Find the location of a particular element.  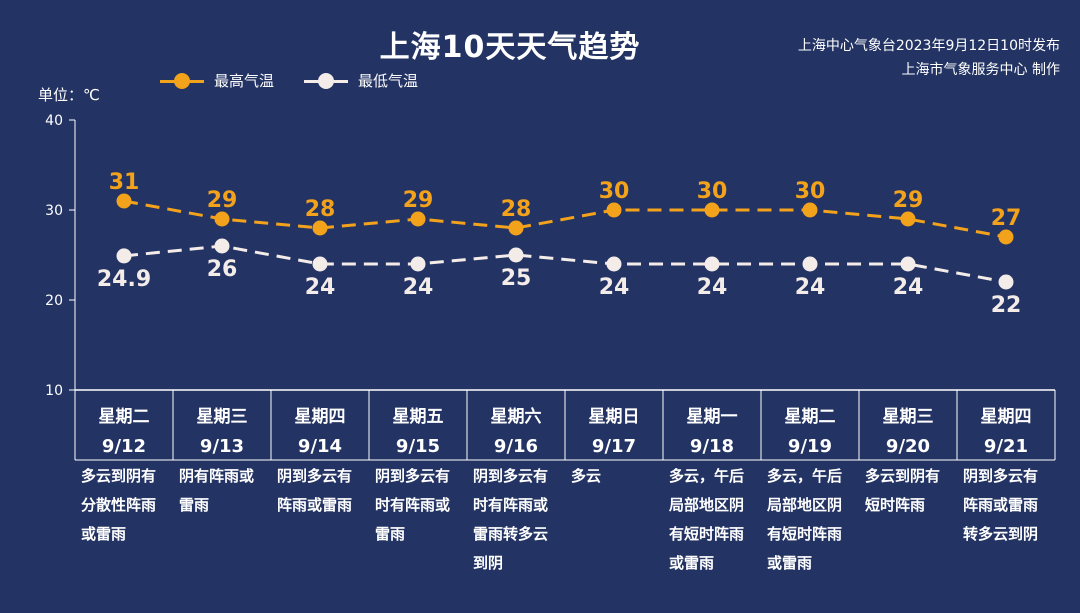

data-label-low: 26 is located at coordinates (222, 269).